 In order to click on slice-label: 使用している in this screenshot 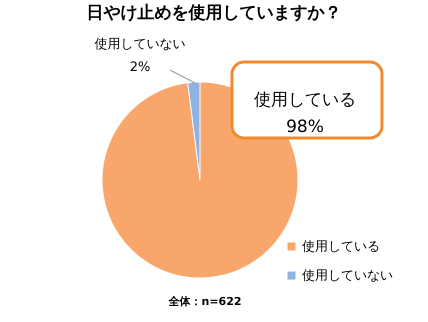, I will do `click(305, 100)`.